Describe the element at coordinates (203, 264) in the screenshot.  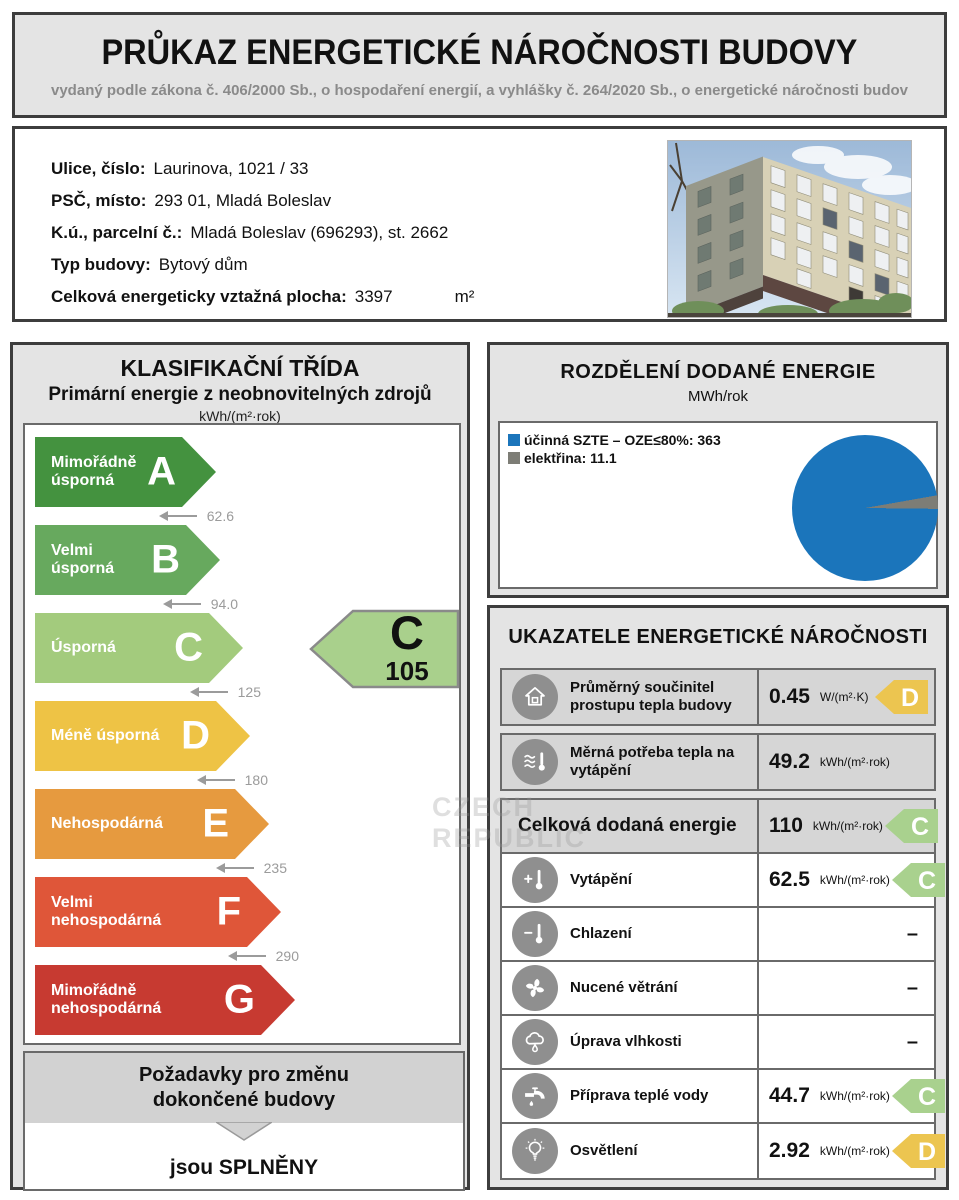
I see `field-value: Bytový dům` at that location.